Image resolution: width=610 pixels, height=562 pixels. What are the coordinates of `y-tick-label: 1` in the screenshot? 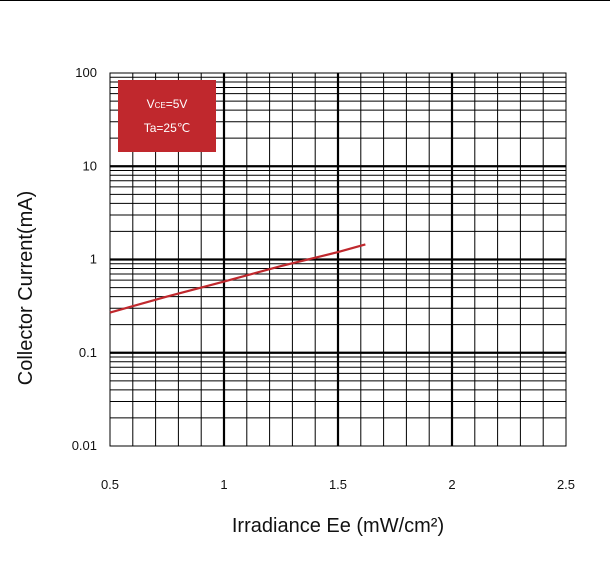 It's located at (93, 259).